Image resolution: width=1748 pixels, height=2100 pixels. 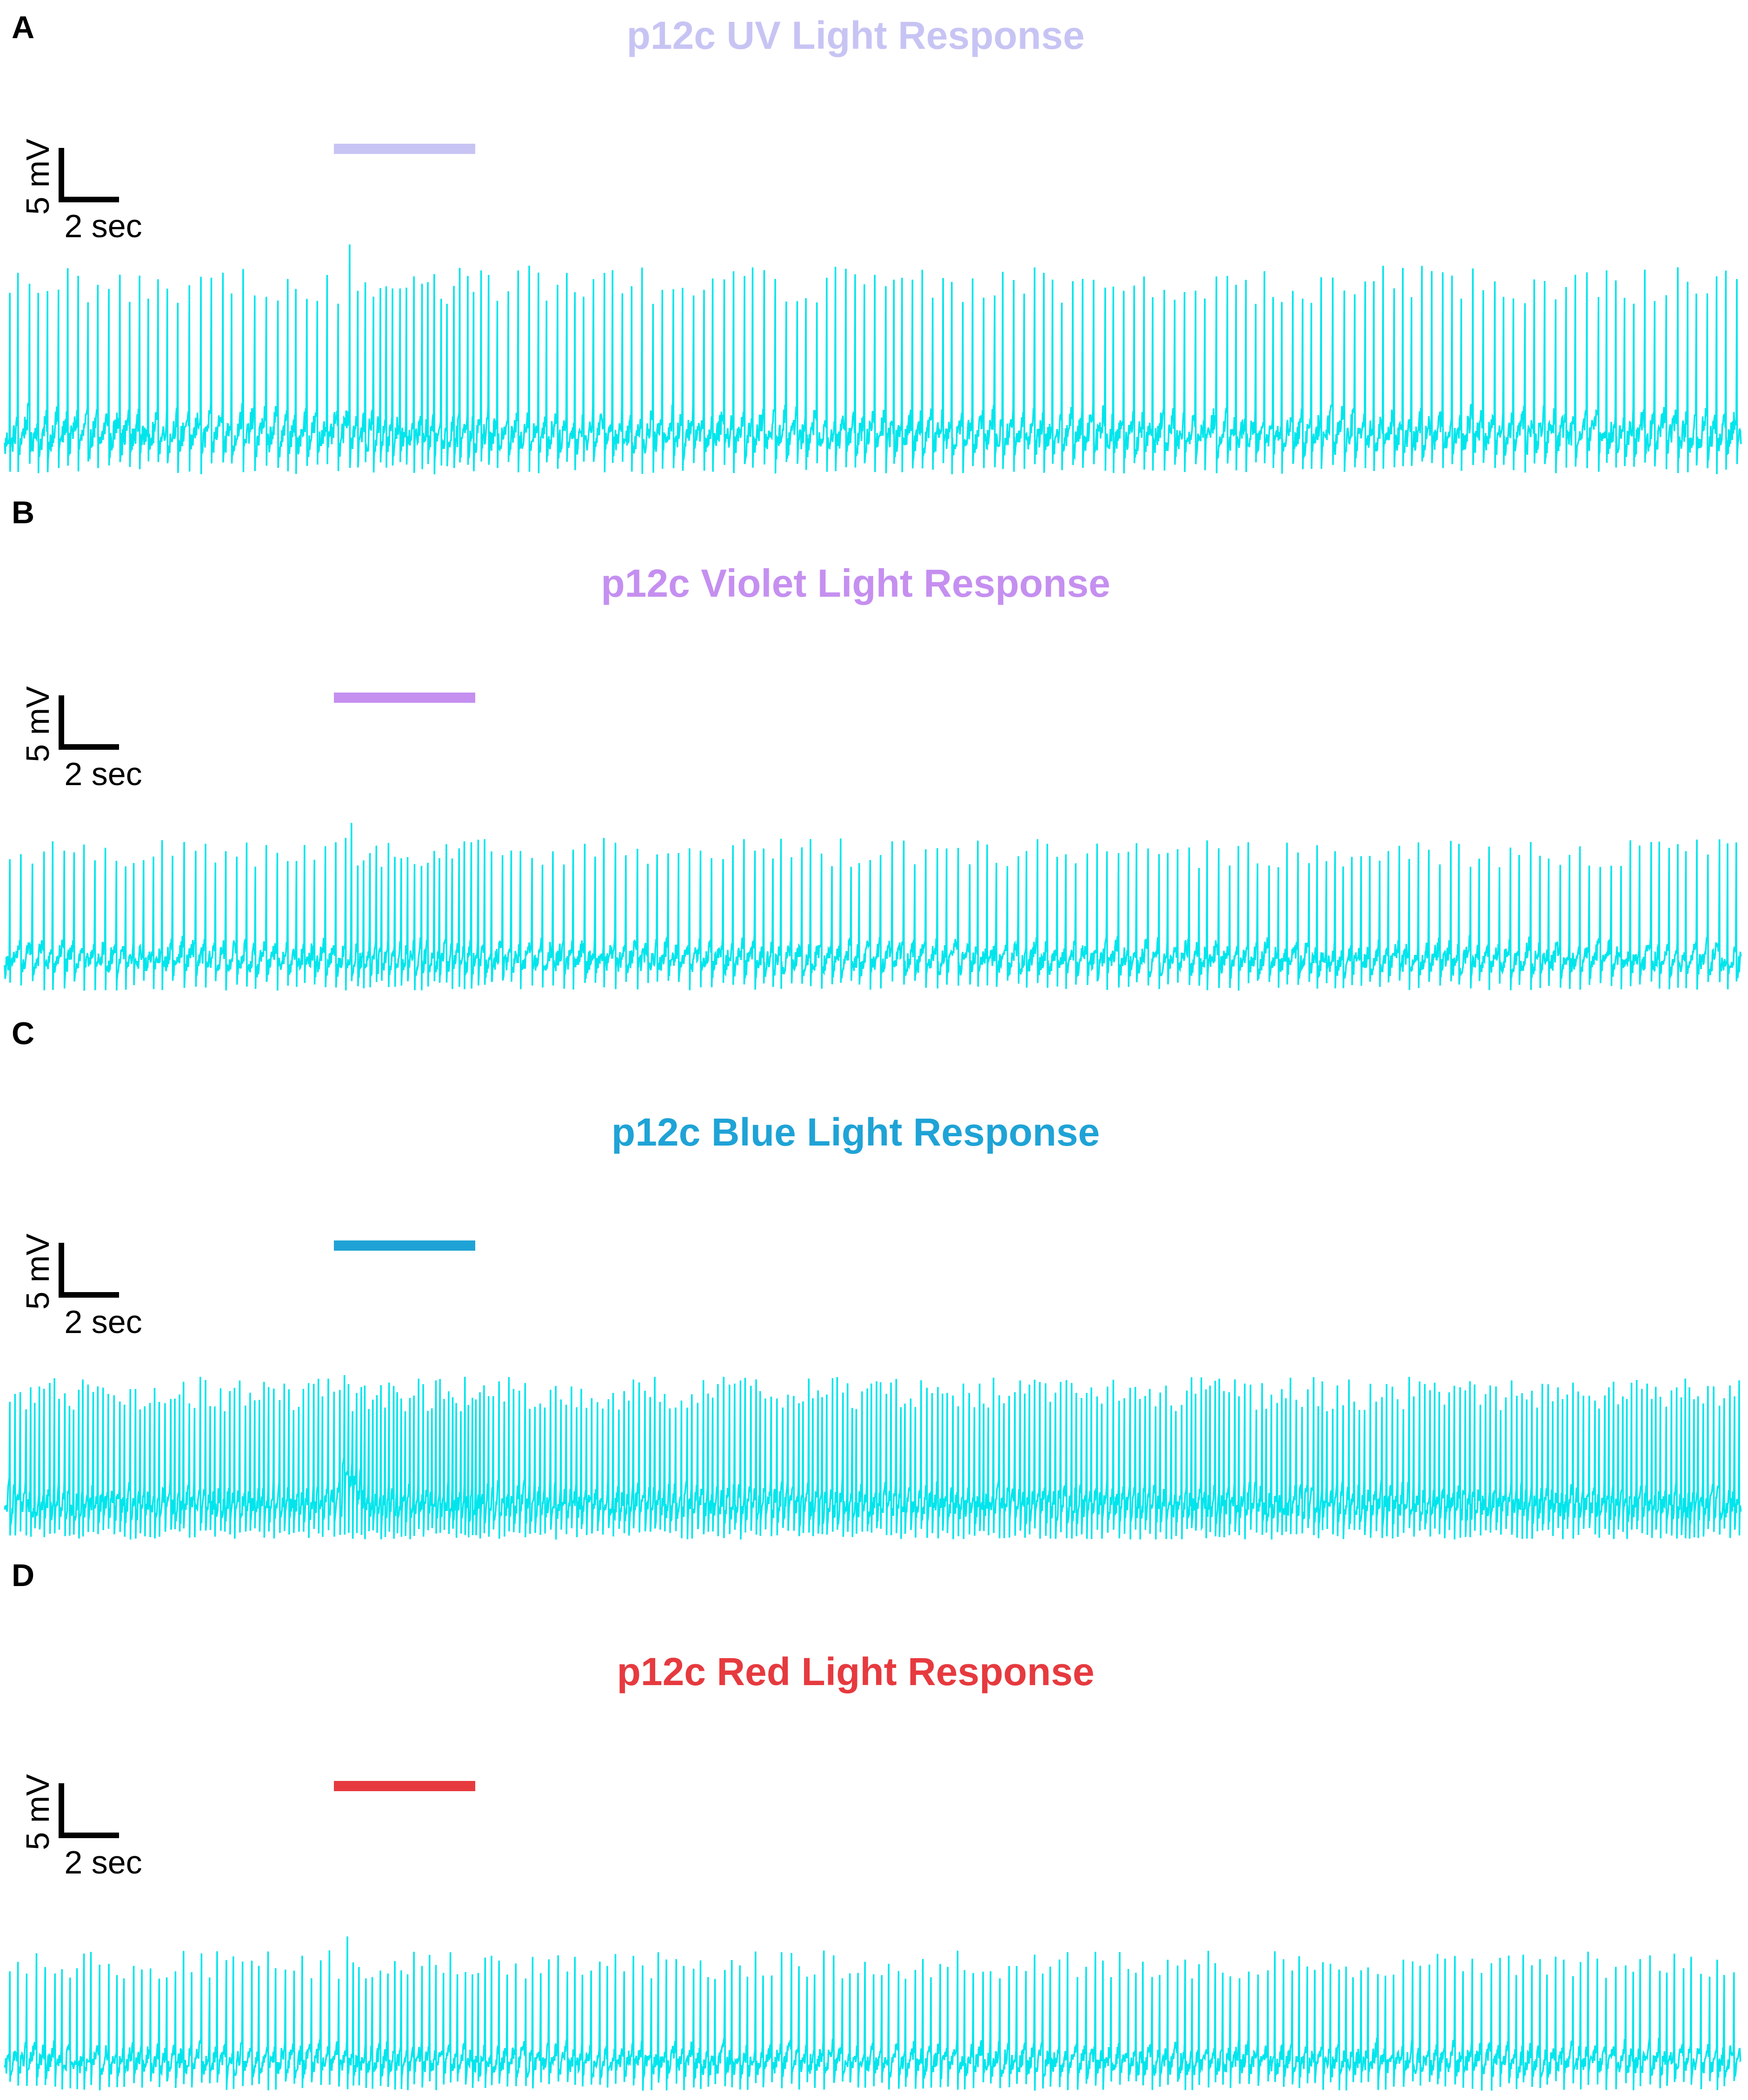 I want to click on scale-bar-c: 5 mV 2 sec, so click(x=81, y=1286).